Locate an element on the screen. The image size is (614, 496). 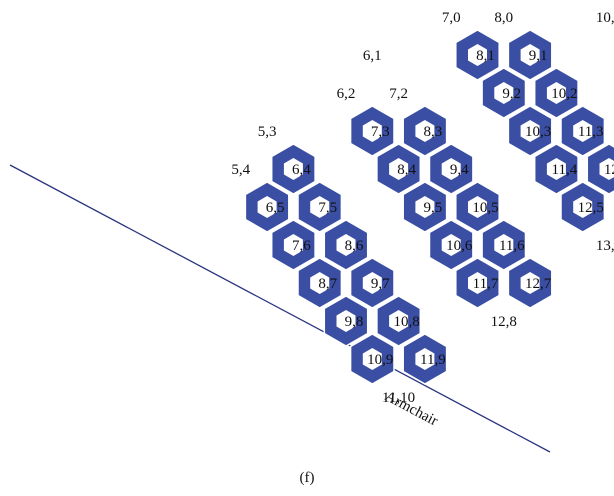
hexagon-cell: 11,3 is located at coordinates (583, 131).